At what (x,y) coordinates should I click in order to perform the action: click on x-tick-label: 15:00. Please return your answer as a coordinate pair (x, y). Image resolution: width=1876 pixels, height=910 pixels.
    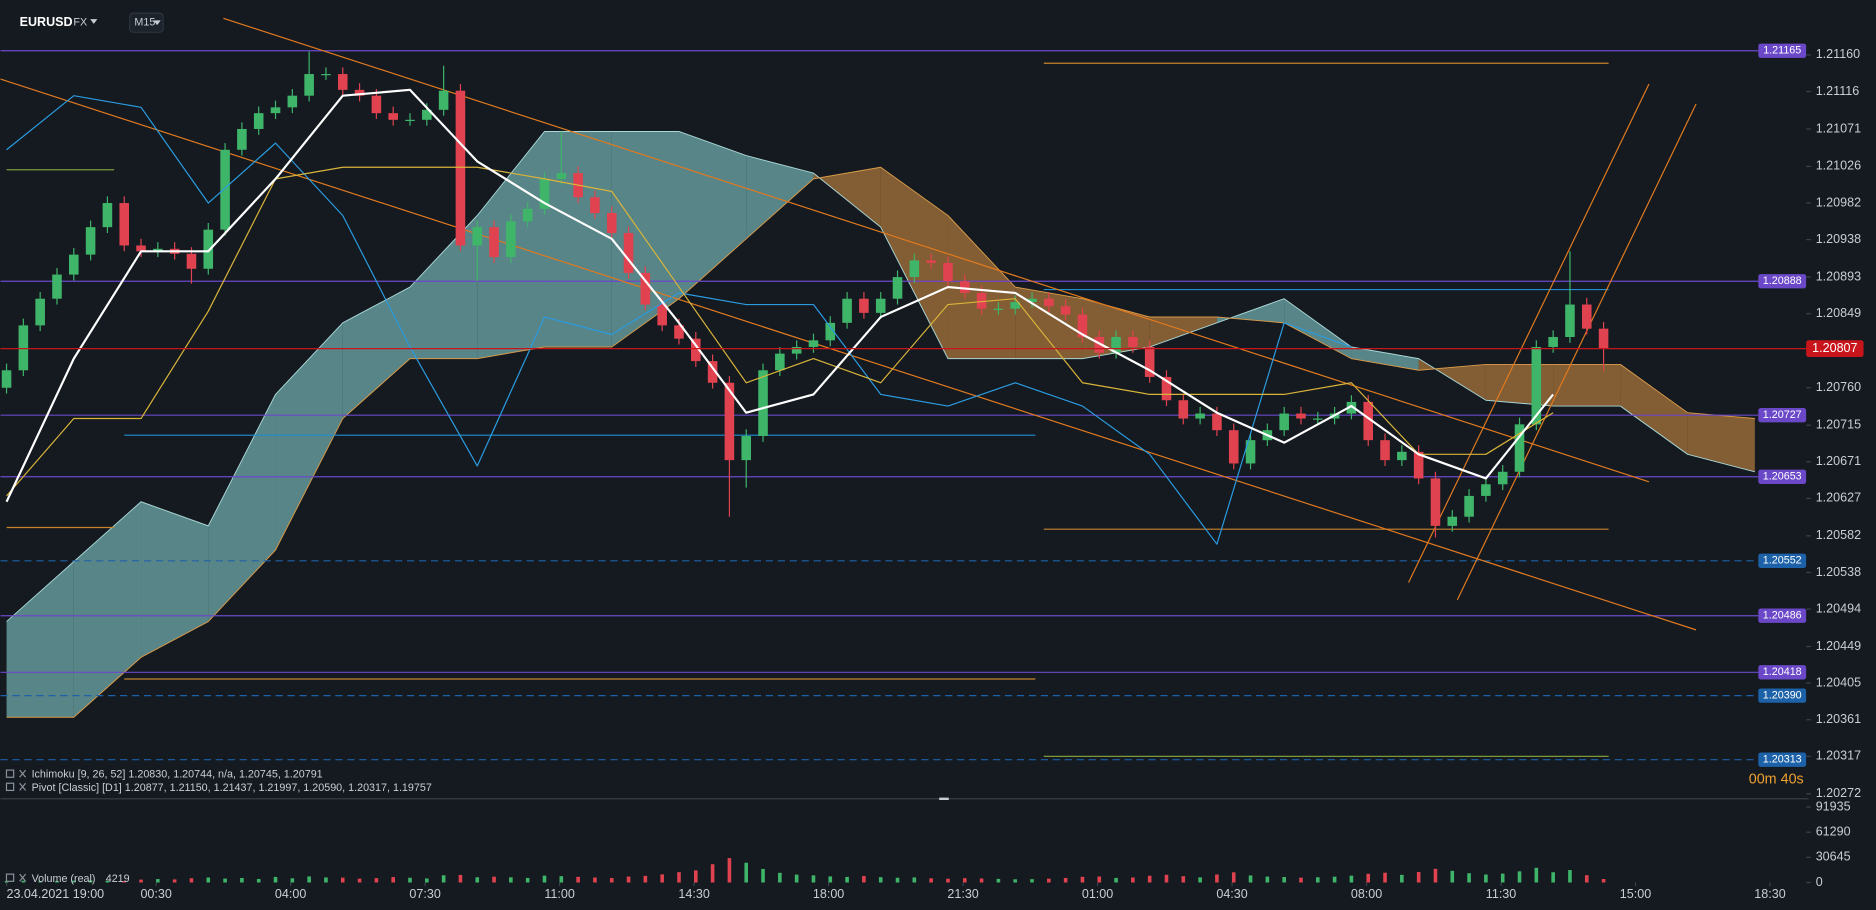
    Looking at the image, I should click on (1635, 894).